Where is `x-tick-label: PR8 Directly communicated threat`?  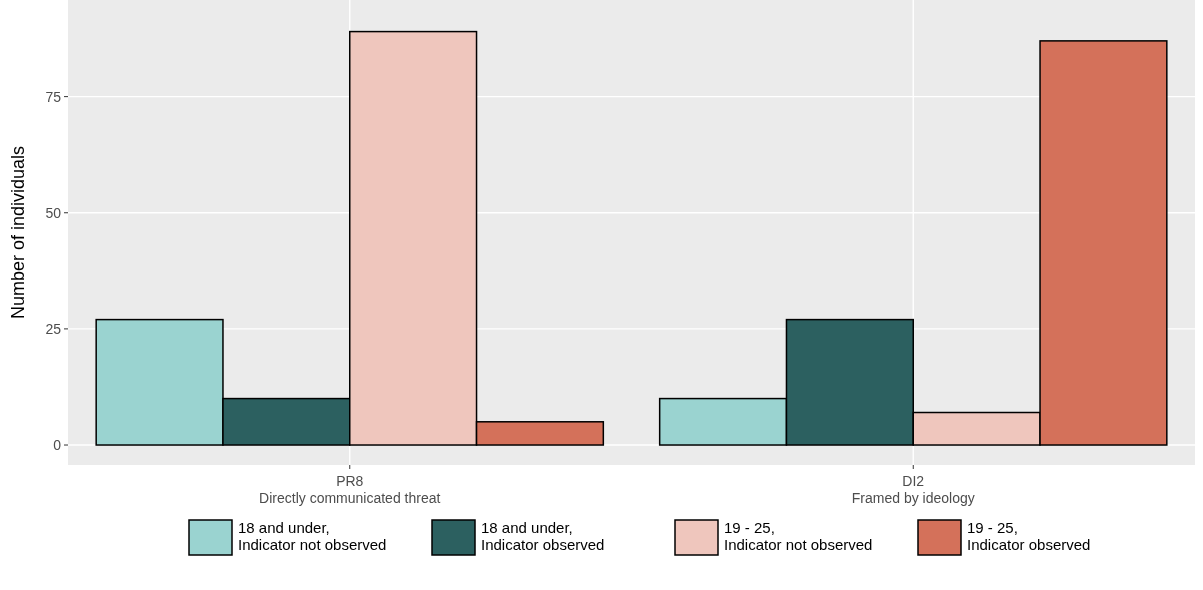
x-tick-label: PR8 Directly communicated threat is located at coordinates (350, 489).